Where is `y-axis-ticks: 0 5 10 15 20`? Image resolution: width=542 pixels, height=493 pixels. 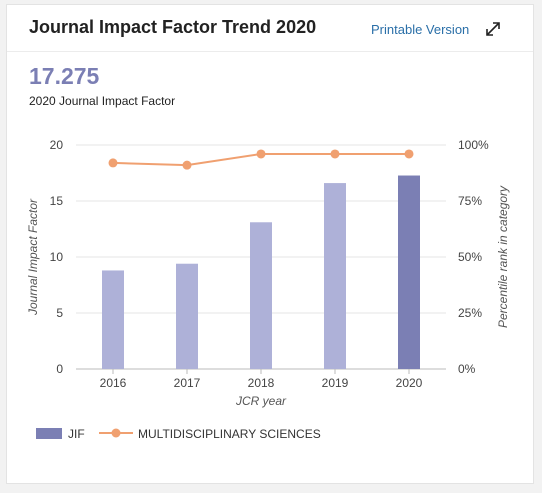 y-axis-ticks: 0 5 10 15 20 is located at coordinates (57, 257).